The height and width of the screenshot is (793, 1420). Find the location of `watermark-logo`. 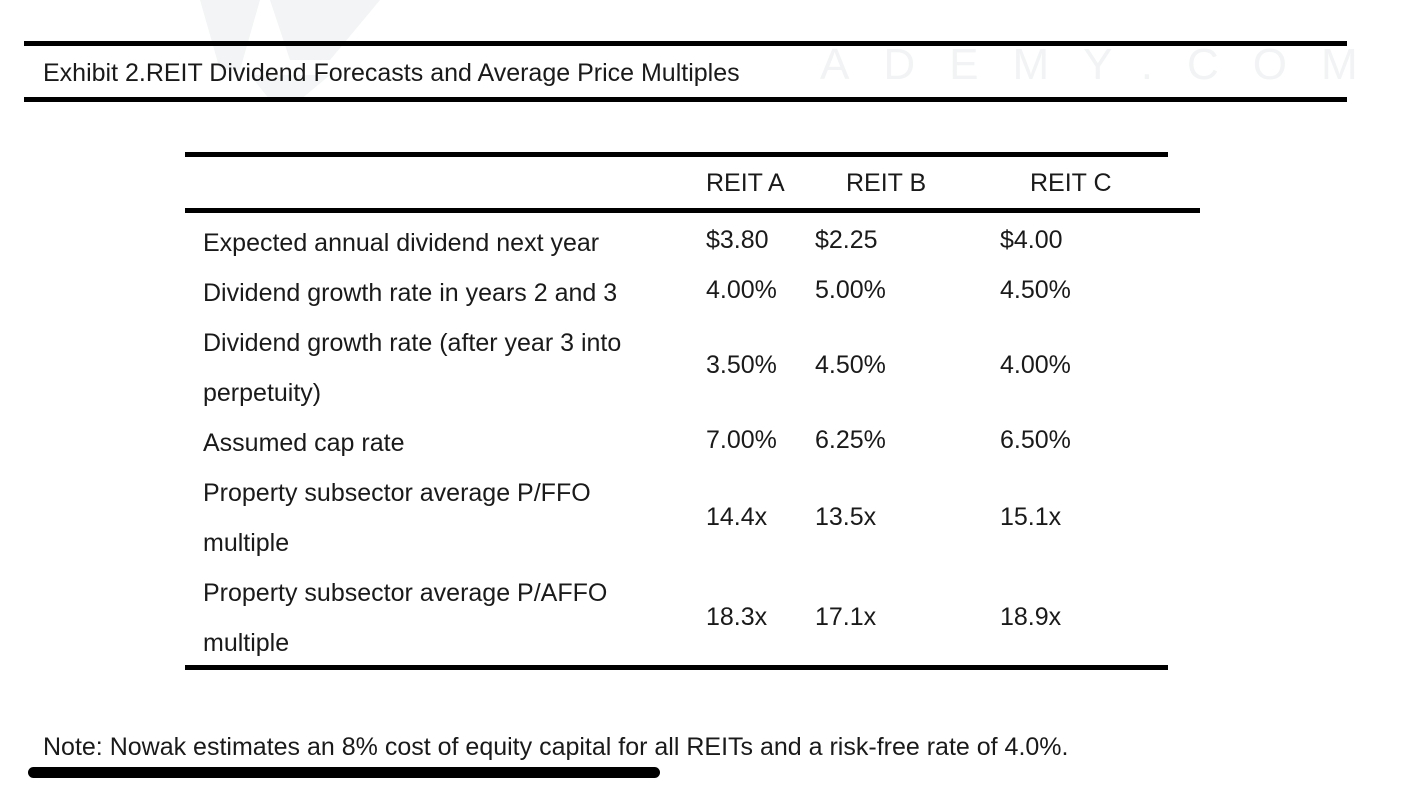

watermark-logo is located at coordinates (290, 50).